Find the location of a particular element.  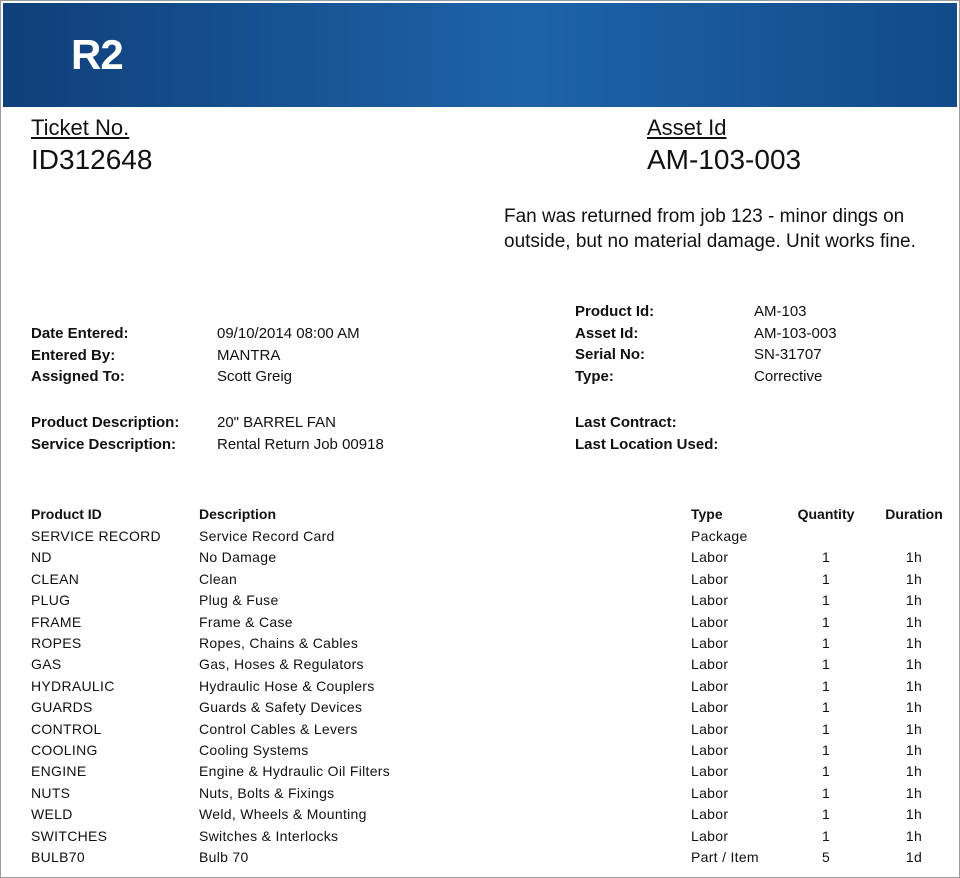

table-cell: Guards & Safety Devices is located at coordinates (281, 707).